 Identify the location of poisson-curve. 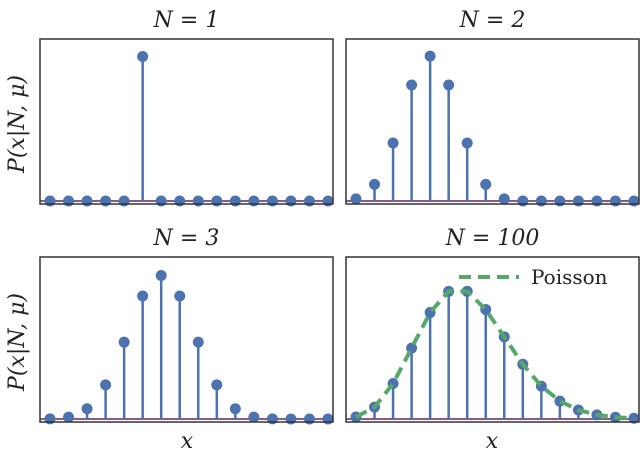
(495, 355).